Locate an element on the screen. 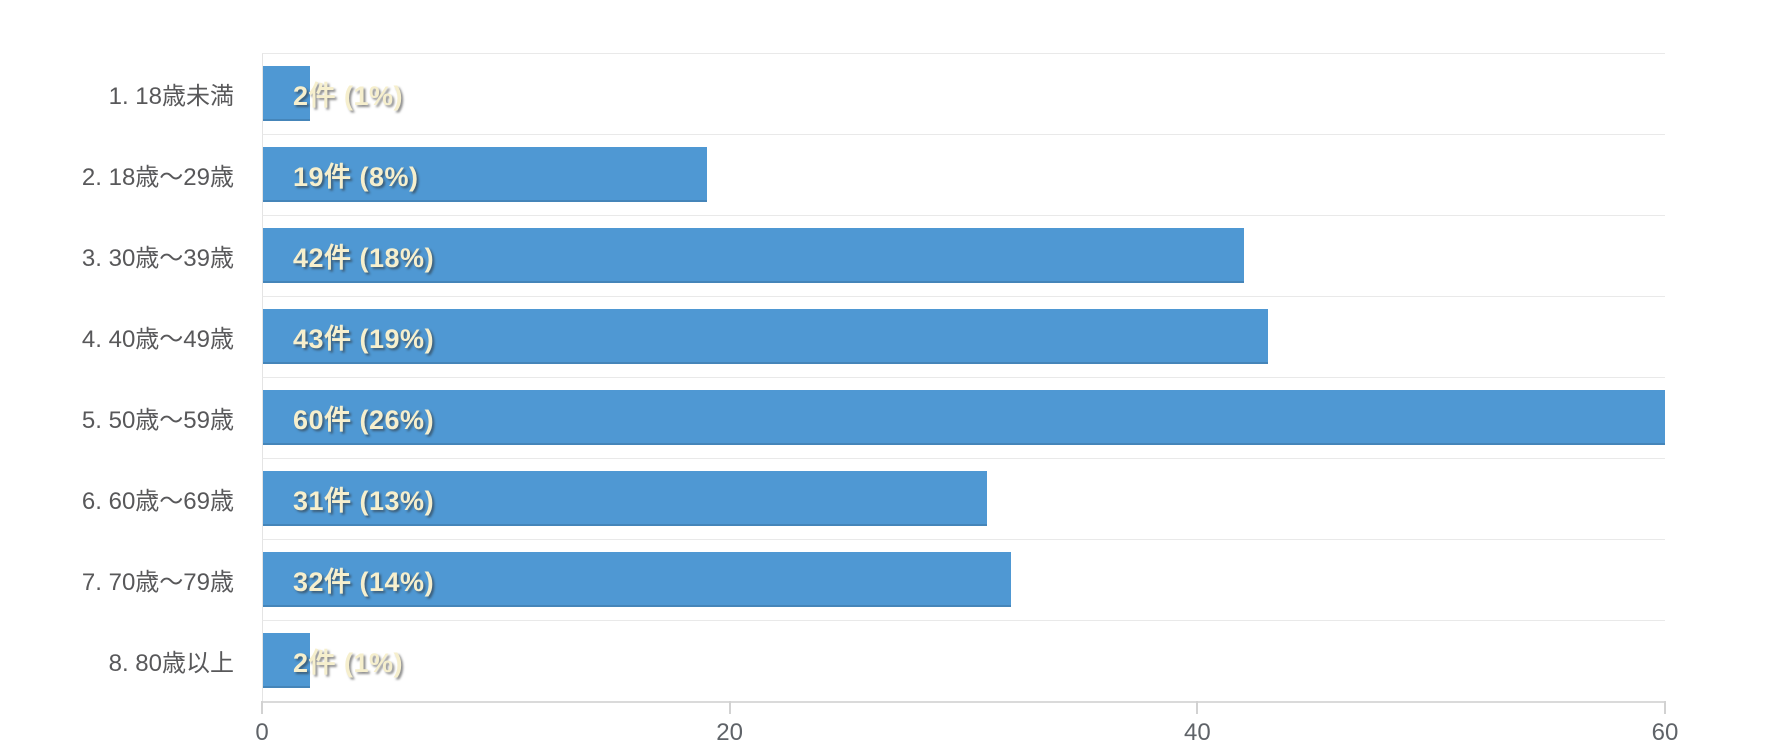 Image resolution: width=1781 pixels, height=749 pixels. chart-row: 8. 80歳以上 2件 (1%) is located at coordinates (832, 660).